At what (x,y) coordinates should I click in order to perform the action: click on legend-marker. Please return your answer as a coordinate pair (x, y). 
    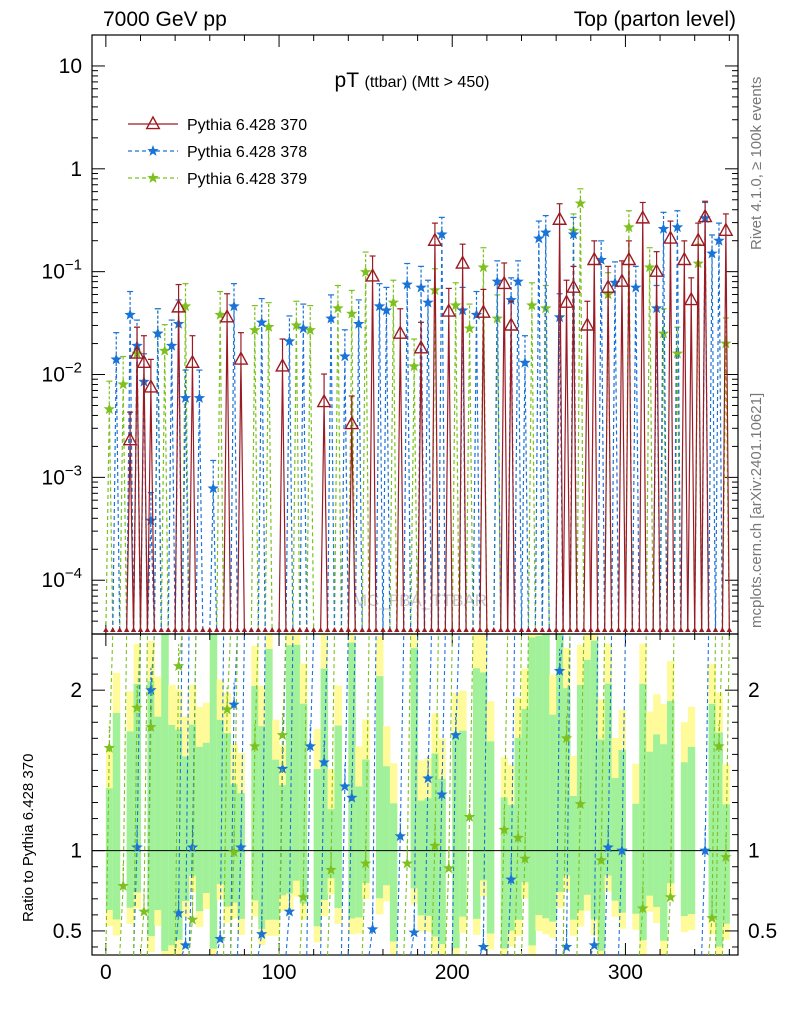
    Looking at the image, I should click on (153, 150).